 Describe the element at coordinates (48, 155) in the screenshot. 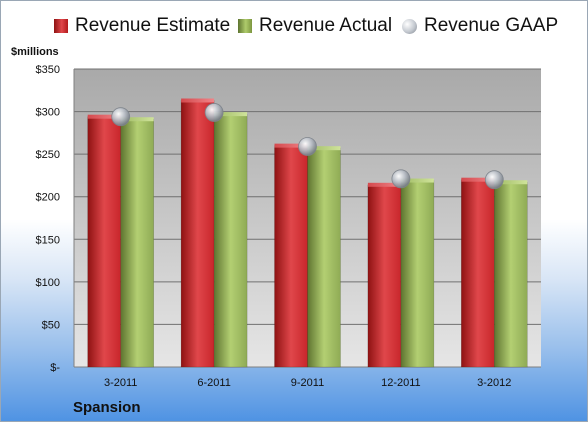

I see `y-tick-label: $250` at that location.